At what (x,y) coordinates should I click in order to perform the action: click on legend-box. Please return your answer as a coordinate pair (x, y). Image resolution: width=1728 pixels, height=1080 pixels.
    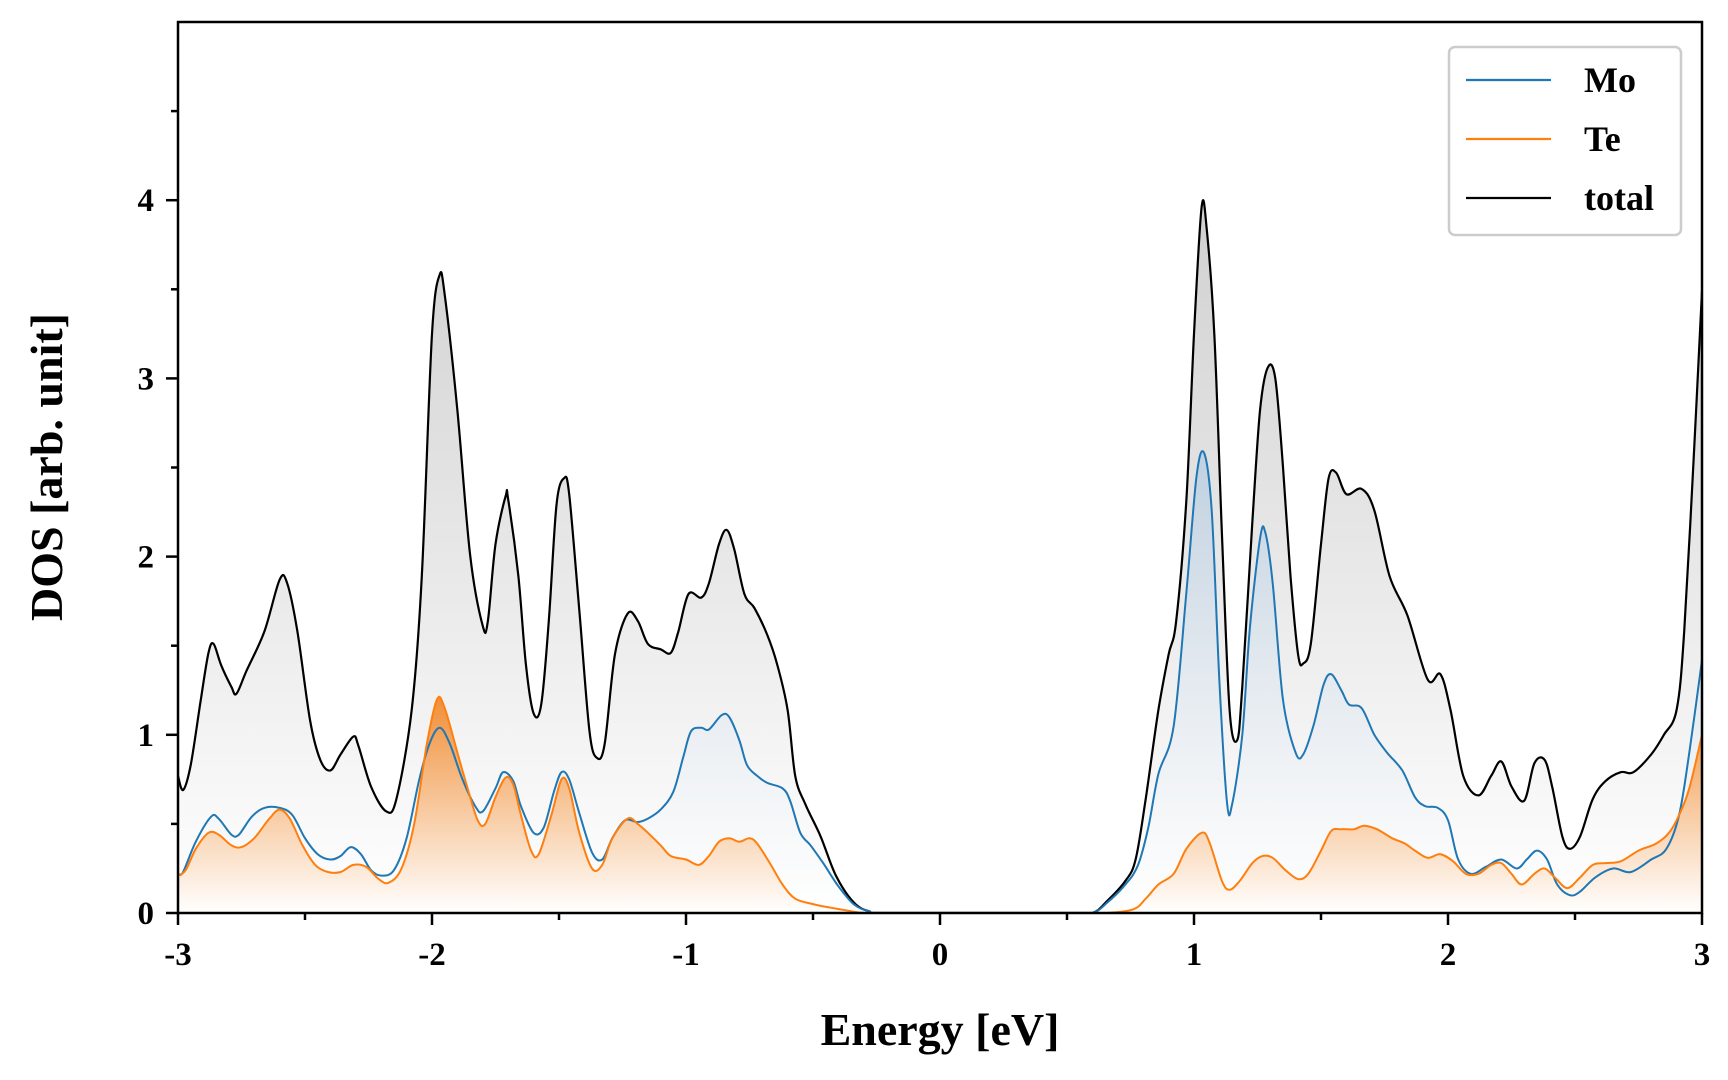
    Looking at the image, I should click on (1565, 141).